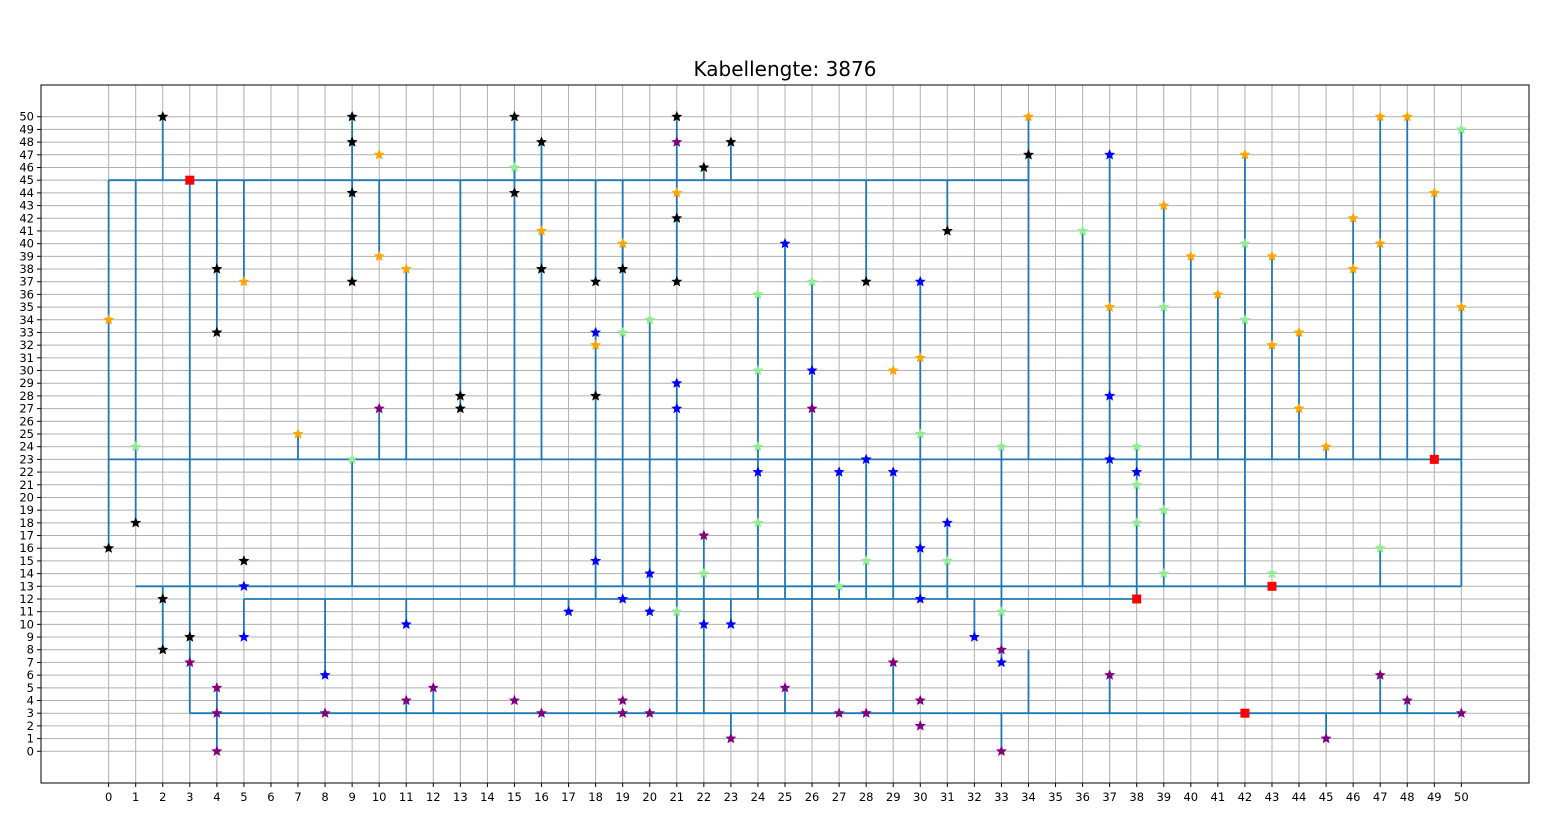 The height and width of the screenshot is (819, 1551). What do you see at coordinates (622, 797) in the screenshot?
I see `x-tick-label: 19` at bounding box center [622, 797].